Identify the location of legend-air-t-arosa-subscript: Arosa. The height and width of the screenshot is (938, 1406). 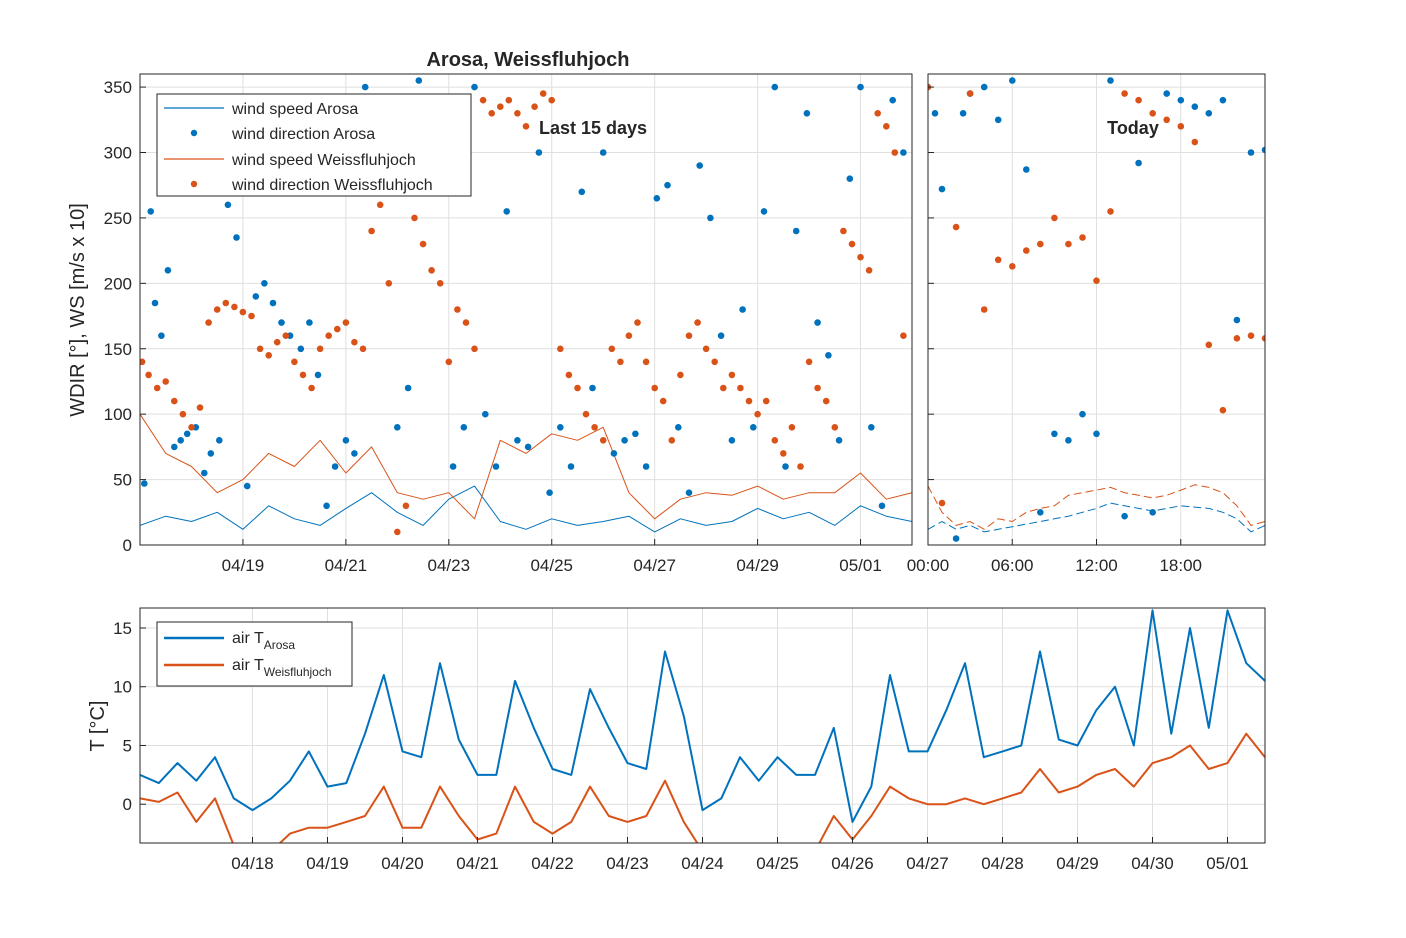
(280, 645).